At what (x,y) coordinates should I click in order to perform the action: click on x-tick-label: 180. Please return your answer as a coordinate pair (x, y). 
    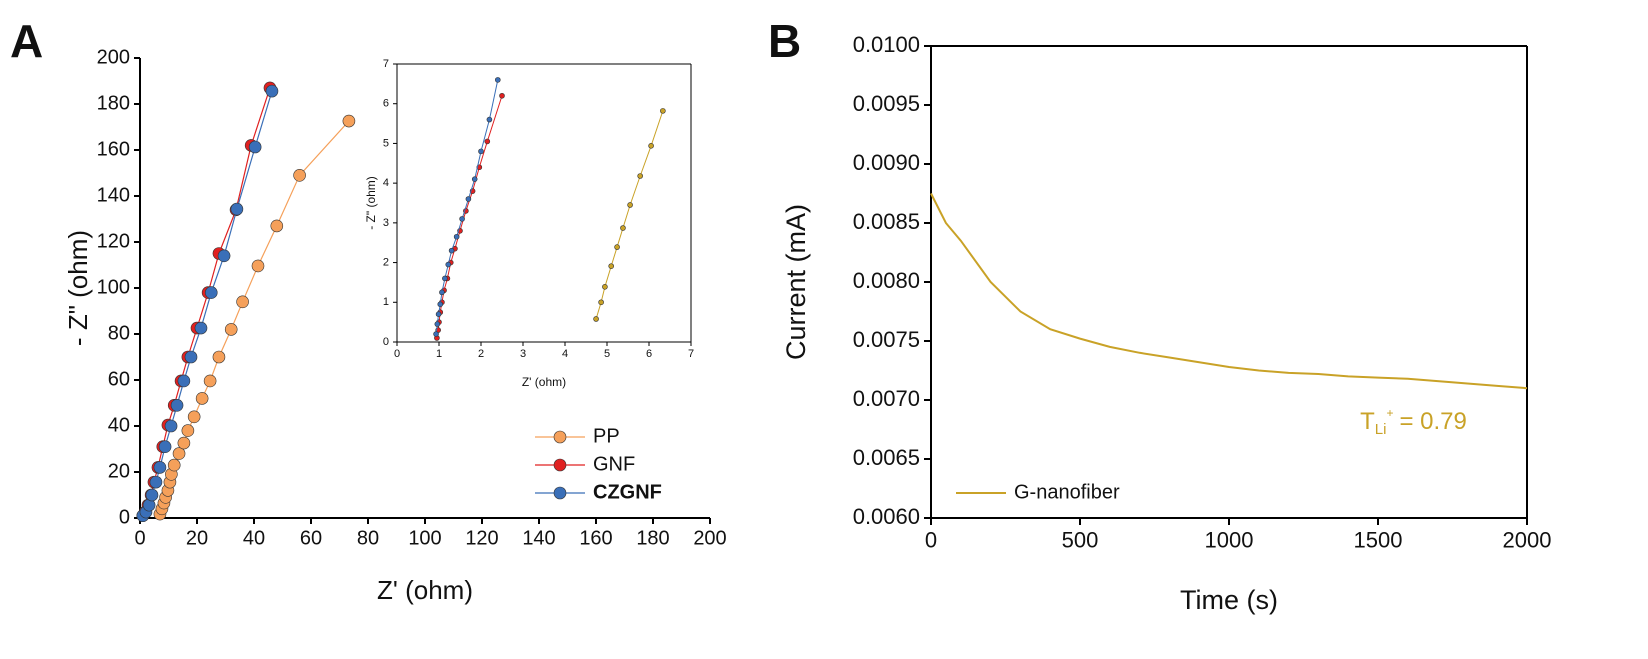
    Looking at the image, I should click on (652, 538).